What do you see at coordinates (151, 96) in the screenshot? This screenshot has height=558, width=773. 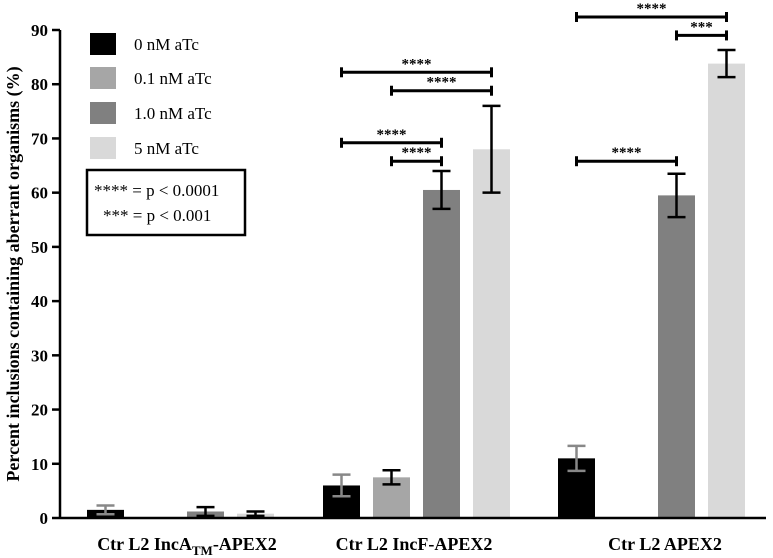 I see `legend: 0 nM aTc 0.1 nM aTc 1.0 nM aTc 5 nM aTc` at bounding box center [151, 96].